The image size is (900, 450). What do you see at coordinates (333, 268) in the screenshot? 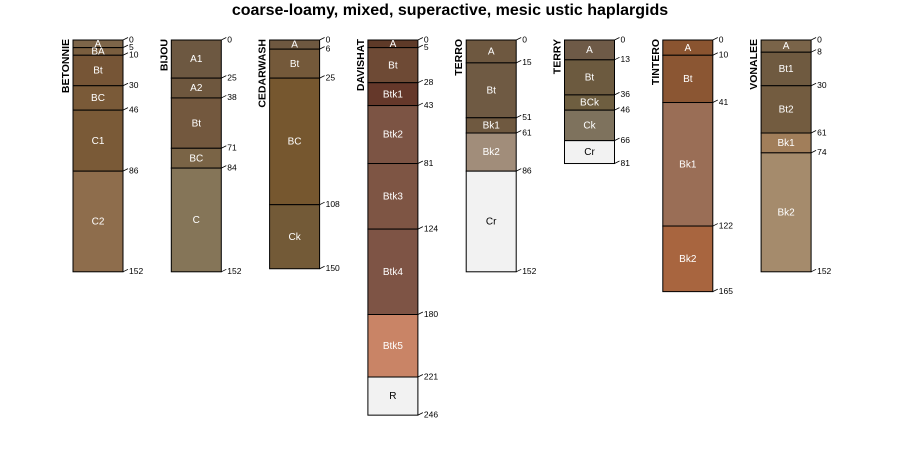
I see `depth-label: 150` at bounding box center [333, 268].